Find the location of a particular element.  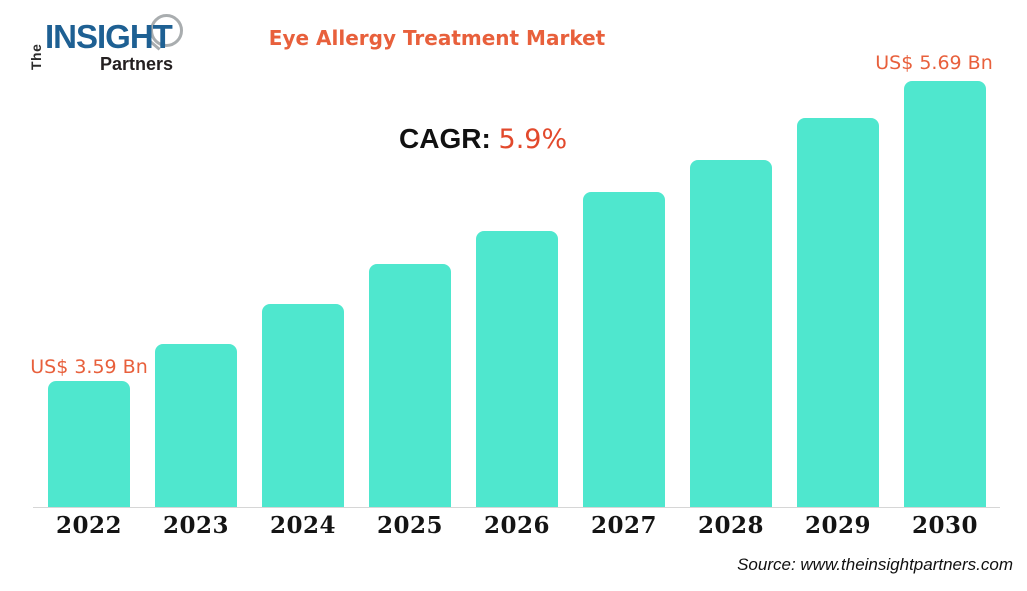

x-axis-baseline is located at coordinates (516, 507).